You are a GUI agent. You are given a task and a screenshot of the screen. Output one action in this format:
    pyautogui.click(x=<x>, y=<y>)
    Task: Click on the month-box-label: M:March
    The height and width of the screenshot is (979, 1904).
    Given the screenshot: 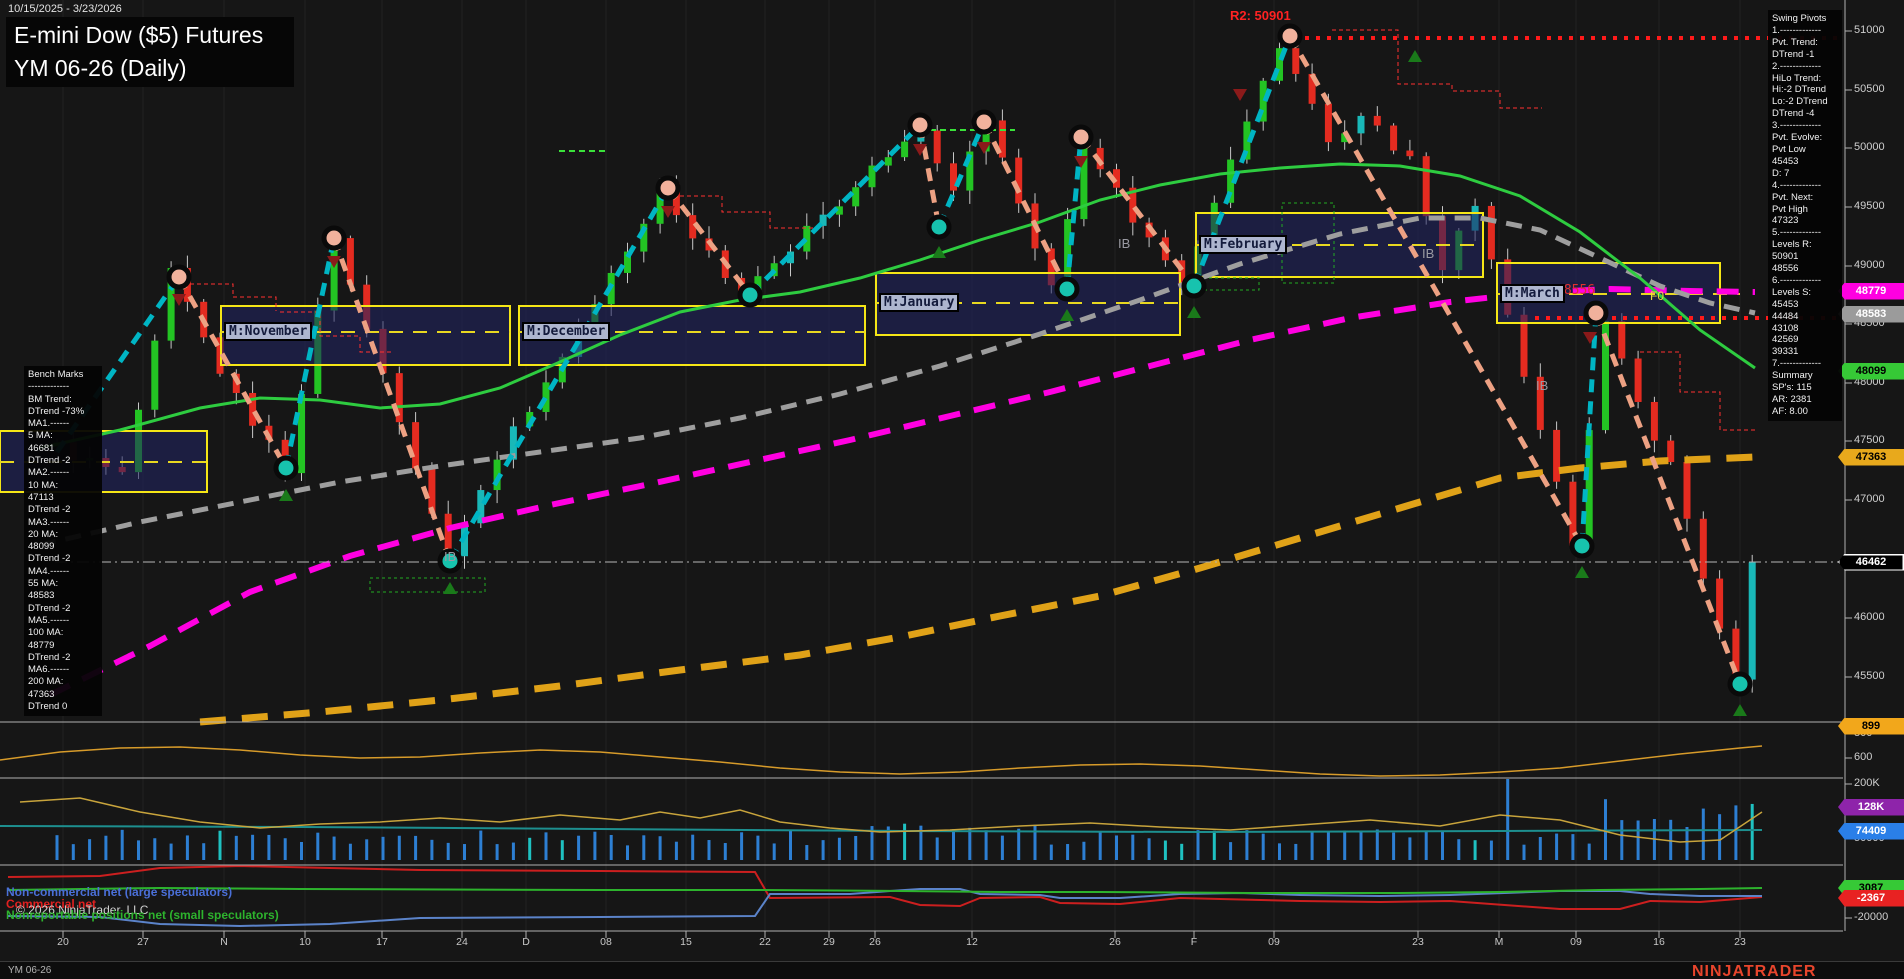 What is the action you would take?
    pyautogui.click(x=1532, y=293)
    